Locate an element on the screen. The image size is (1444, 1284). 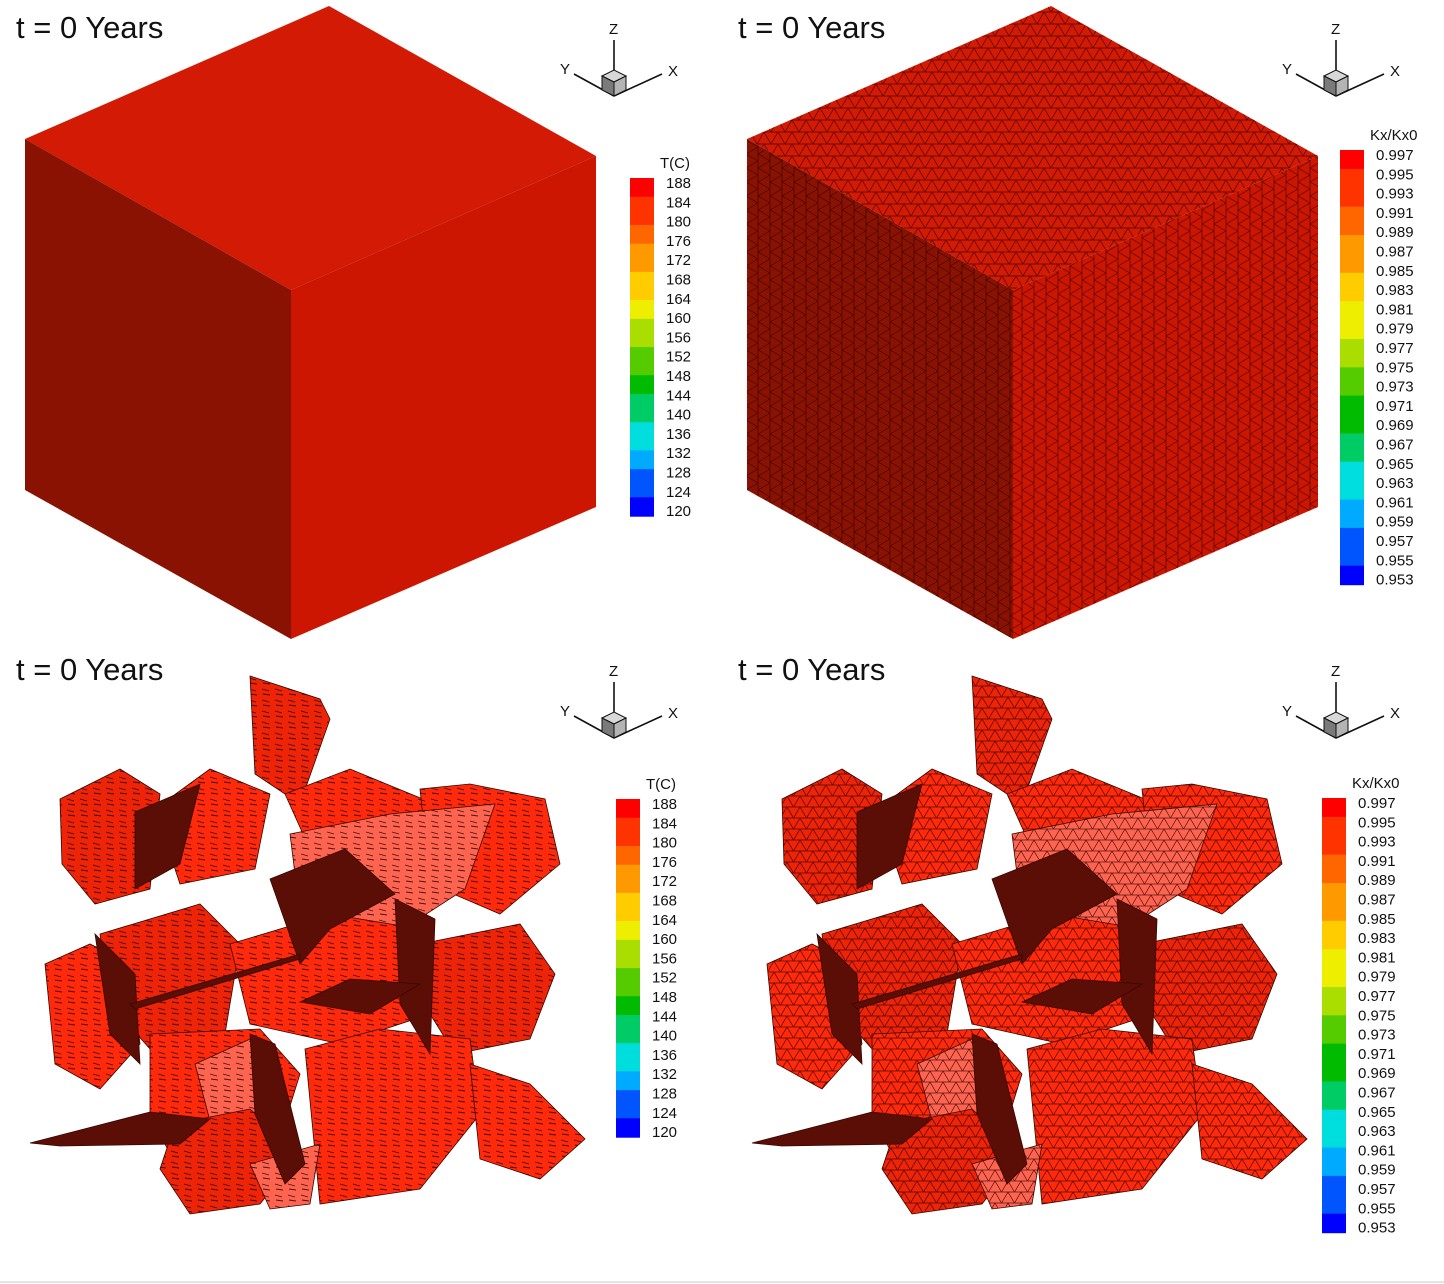
legend-tick-label: 0.993 is located at coordinates (1395, 194).